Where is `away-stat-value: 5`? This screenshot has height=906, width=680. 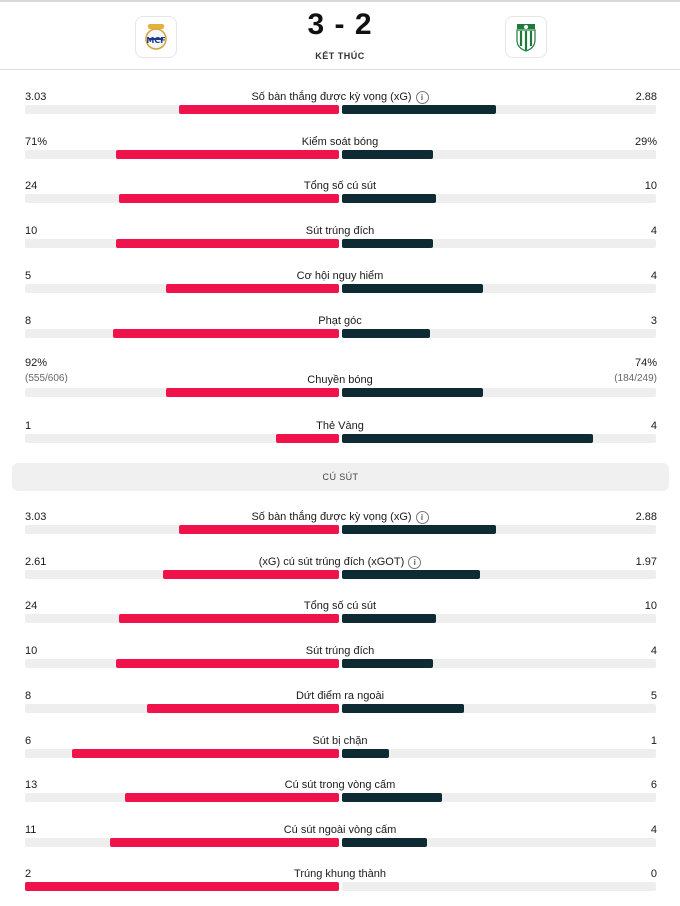 away-stat-value: 5 is located at coordinates (654, 696).